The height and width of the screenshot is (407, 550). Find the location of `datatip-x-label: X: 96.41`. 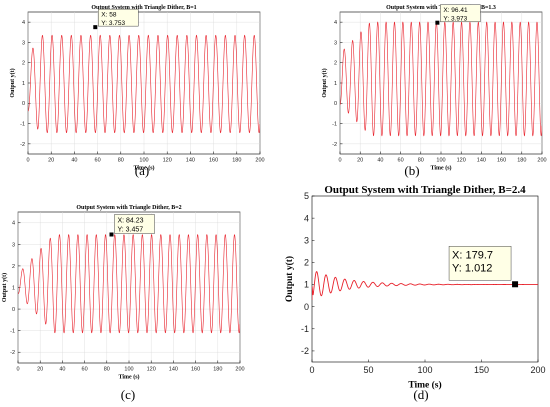

datatip-x-label: X: 96.41 is located at coordinates (455, 10).